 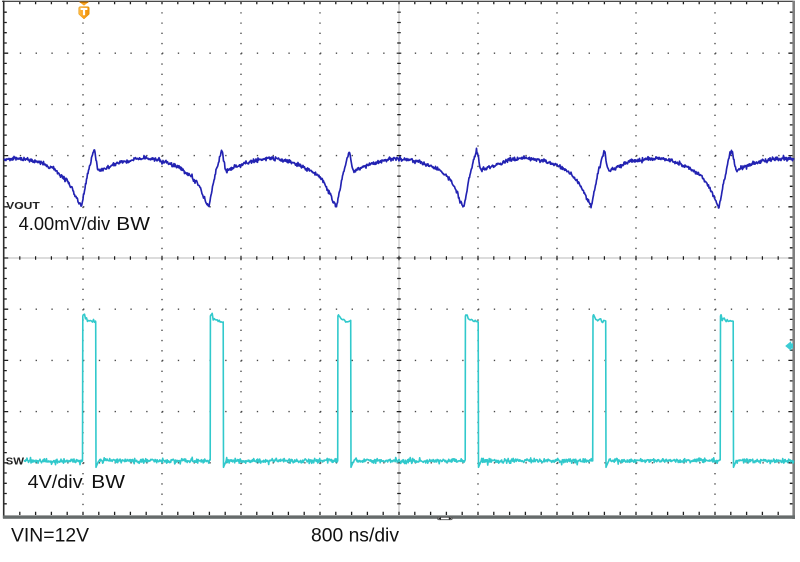 What do you see at coordinates (56, 481) in the screenshot?
I see `svg-text: 4V/div` at bounding box center [56, 481].